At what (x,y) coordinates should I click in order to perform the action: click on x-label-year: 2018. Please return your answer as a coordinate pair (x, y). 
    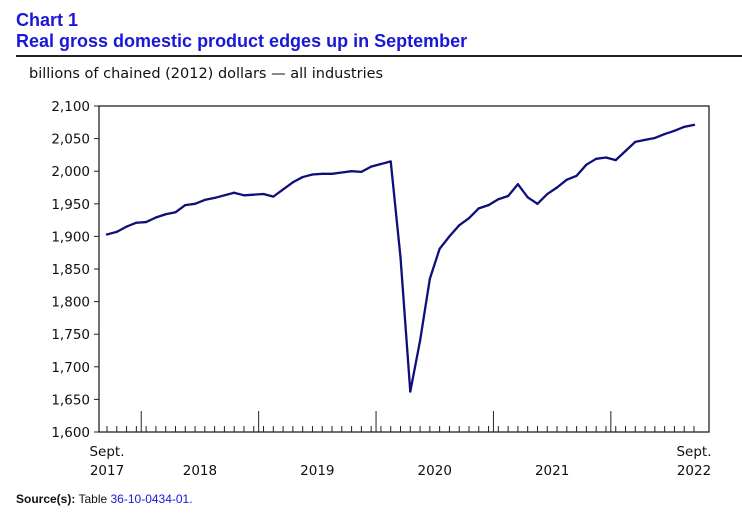
    Looking at the image, I should click on (200, 471).